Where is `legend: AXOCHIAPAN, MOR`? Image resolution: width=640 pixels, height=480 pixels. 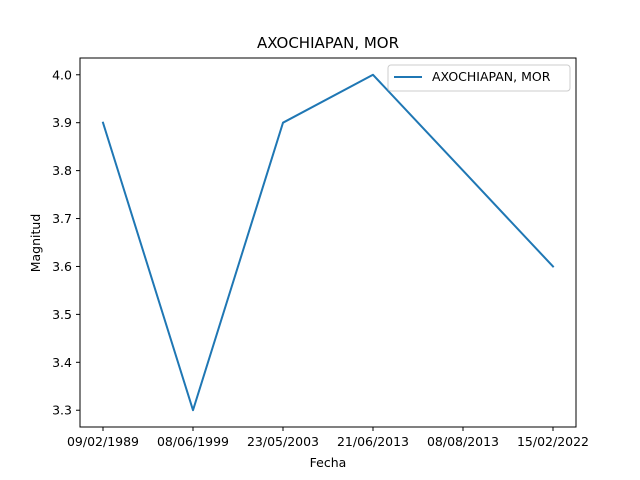 legend: AXOCHIAPAN, MOR is located at coordinates (479, 78).